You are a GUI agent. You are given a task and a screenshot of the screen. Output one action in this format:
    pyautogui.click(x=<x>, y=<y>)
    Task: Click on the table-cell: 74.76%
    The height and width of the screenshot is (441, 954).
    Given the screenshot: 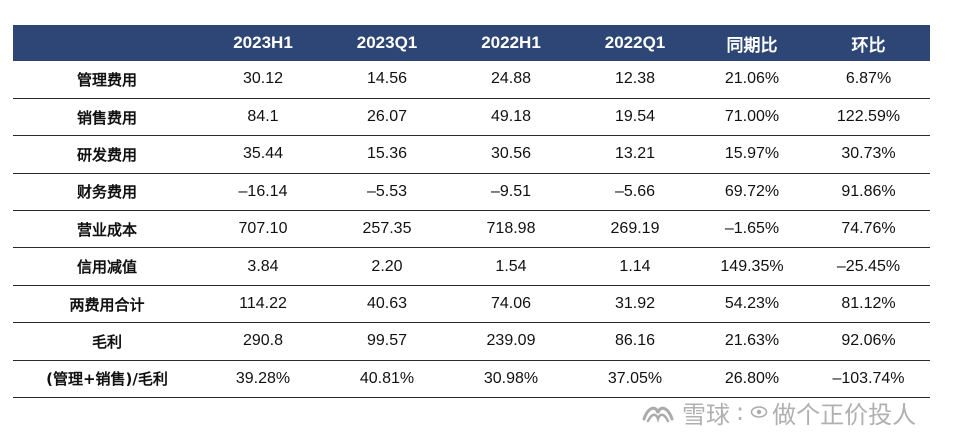 What is the action you would take?
    pyautogui.click(x=868, y=229)
    